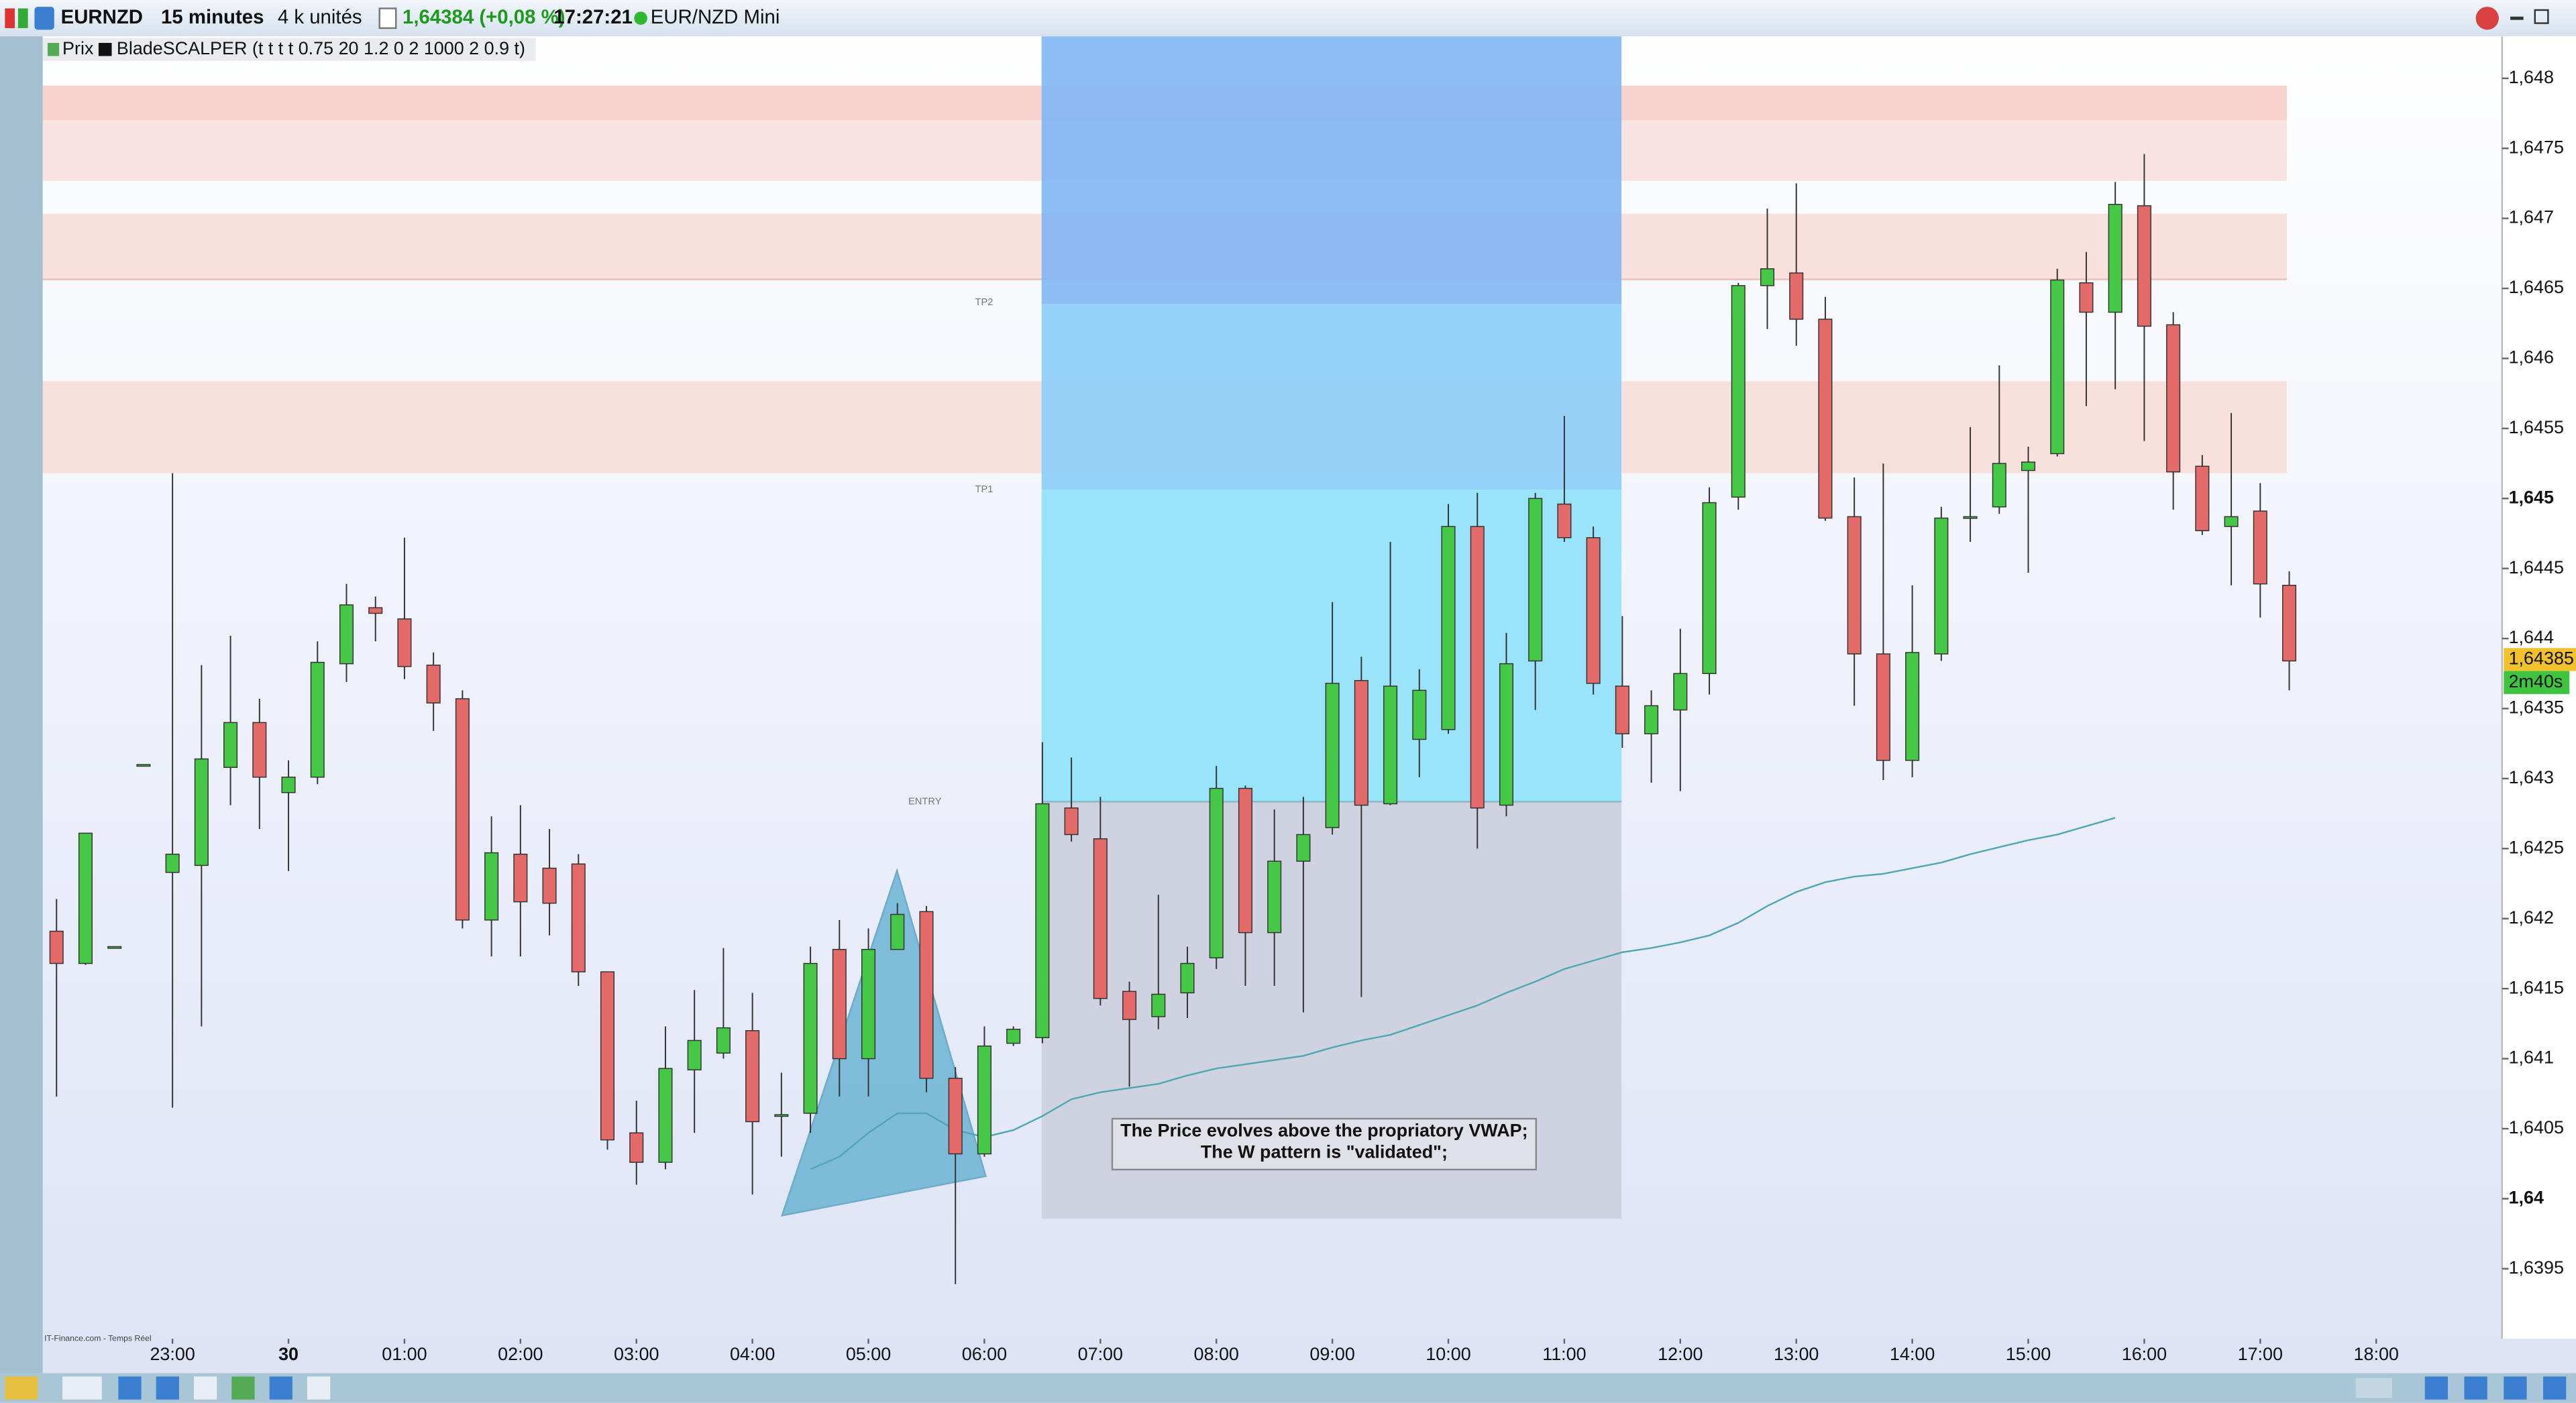 This screenshot has height=1403, width=2576. What do you see at coordinates (2436, 1388) in the screenshot?
I see `zoom` at bounding box center [2436, 1388].